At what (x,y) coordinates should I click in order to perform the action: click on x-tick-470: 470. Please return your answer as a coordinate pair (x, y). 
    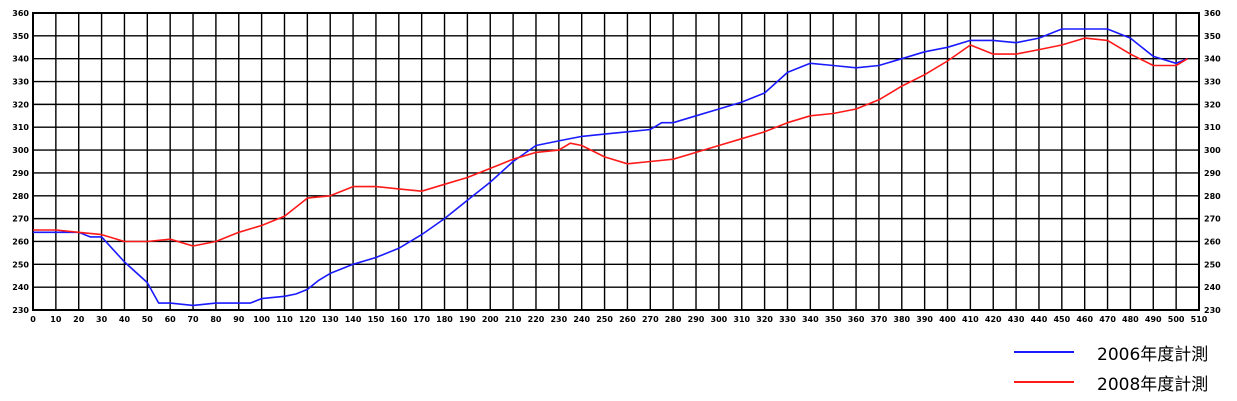
    Looking at the image, I should click on (1107, 319).